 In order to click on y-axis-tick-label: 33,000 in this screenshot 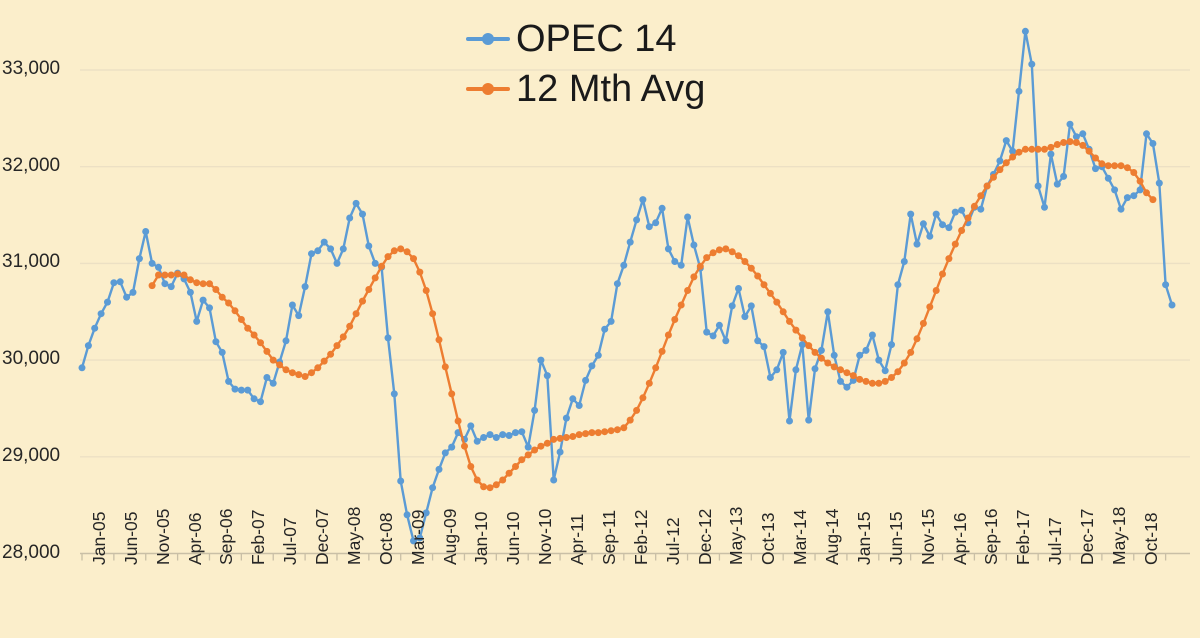, I will do `click(31, 68)`.